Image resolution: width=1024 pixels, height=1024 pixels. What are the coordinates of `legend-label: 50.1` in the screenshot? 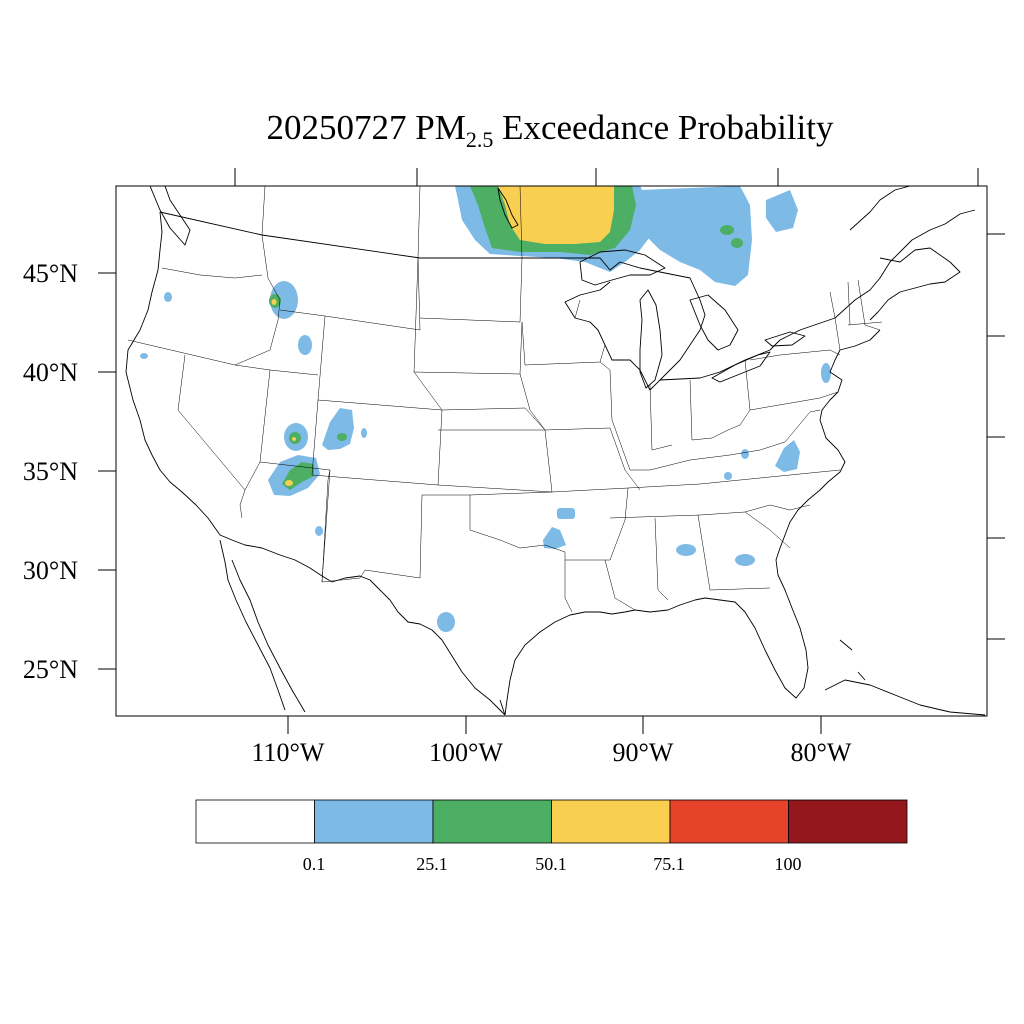 It's located at (551, 864).